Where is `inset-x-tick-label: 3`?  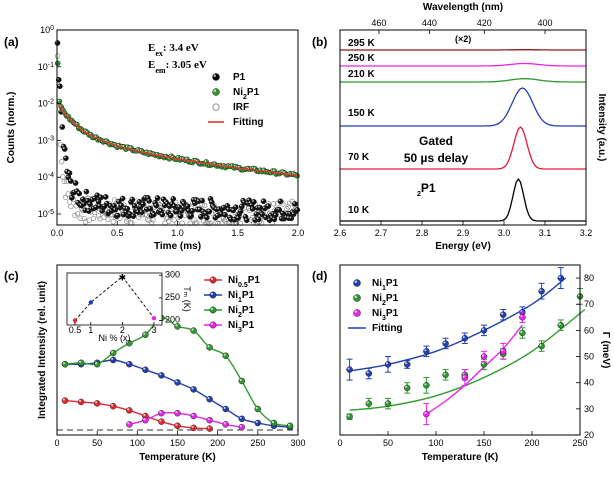
inset-x-tick-label: 3 is located at coordinates (153, 330).